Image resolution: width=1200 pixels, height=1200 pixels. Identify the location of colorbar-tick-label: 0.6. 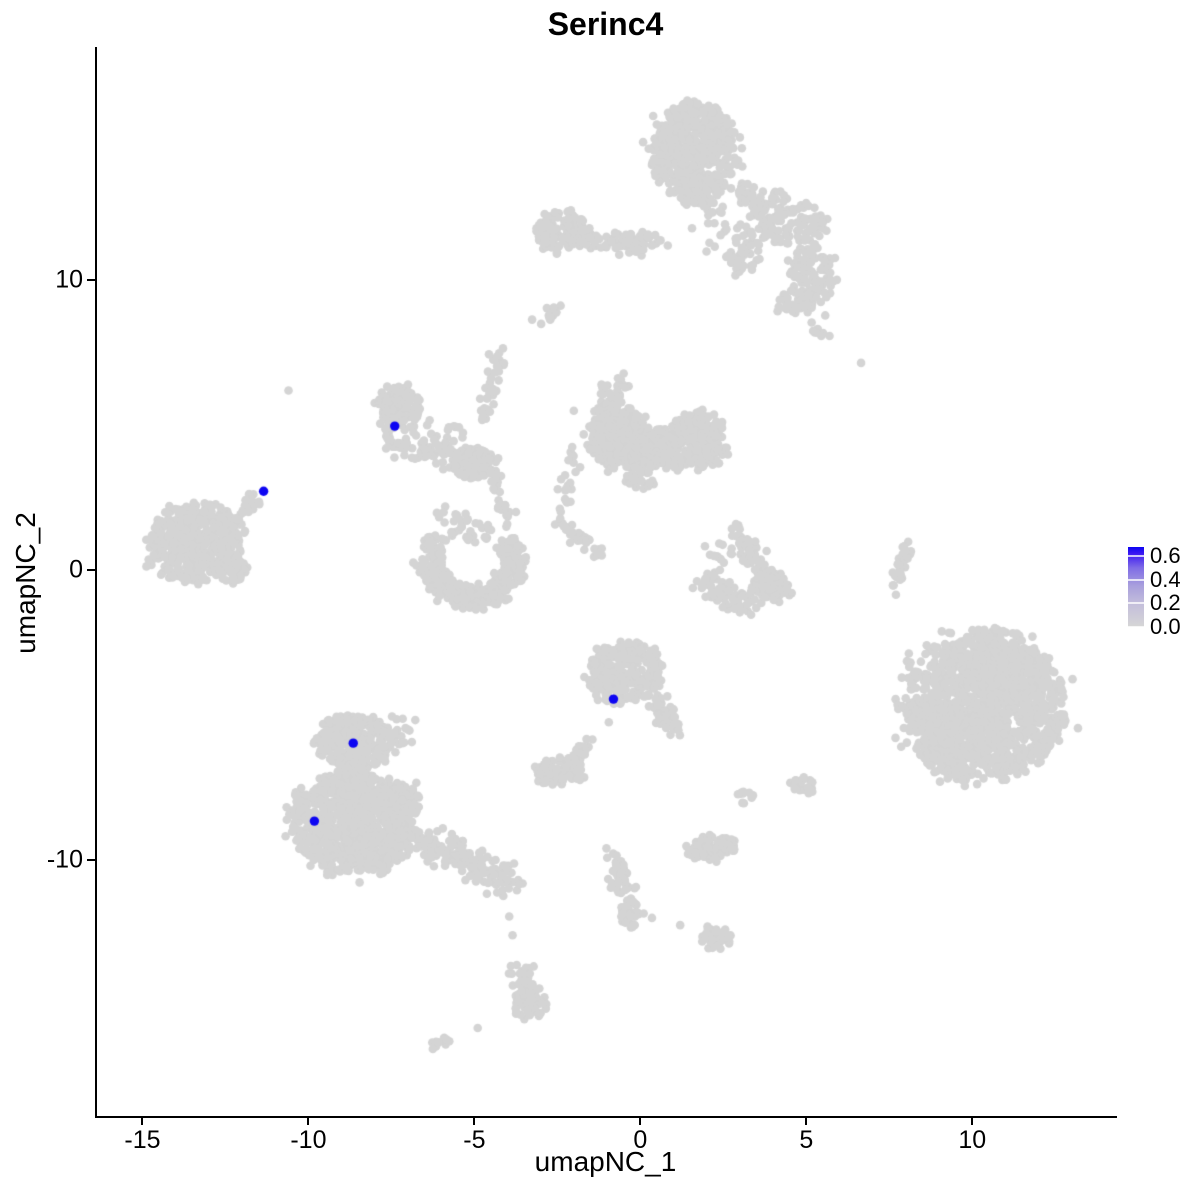
(1165, 556).